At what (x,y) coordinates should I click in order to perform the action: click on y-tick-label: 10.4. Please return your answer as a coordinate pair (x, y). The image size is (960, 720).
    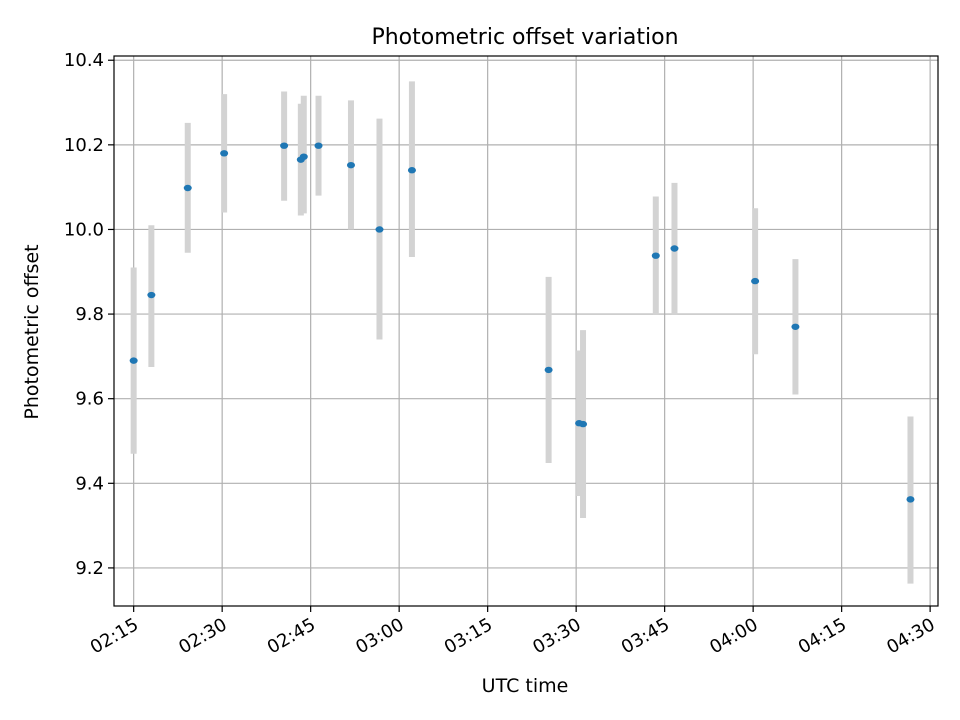
    Looking at the image, I should click on (84, 60).